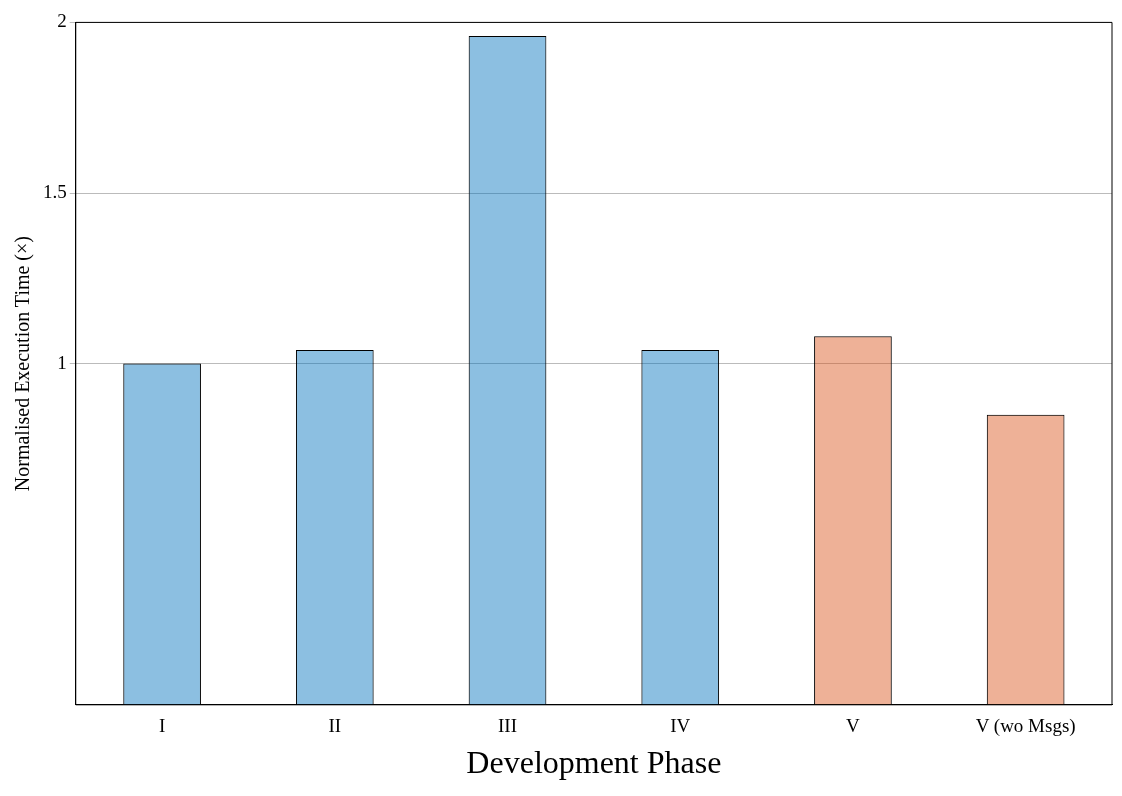  Describe the element at coordinates (335, 726) in the screenshot. I see `x-tick-label: II` at that location.